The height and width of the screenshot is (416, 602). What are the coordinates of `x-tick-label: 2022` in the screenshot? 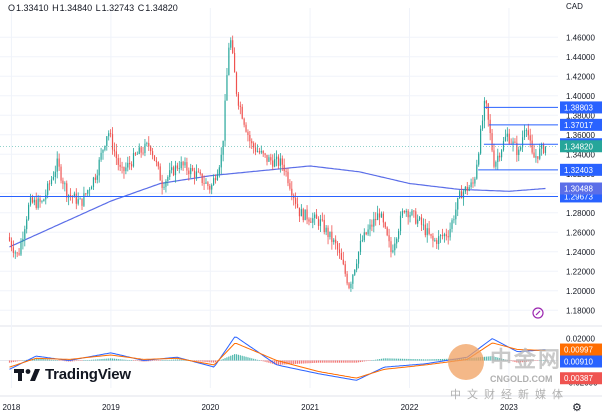 It's located at (410, 407).